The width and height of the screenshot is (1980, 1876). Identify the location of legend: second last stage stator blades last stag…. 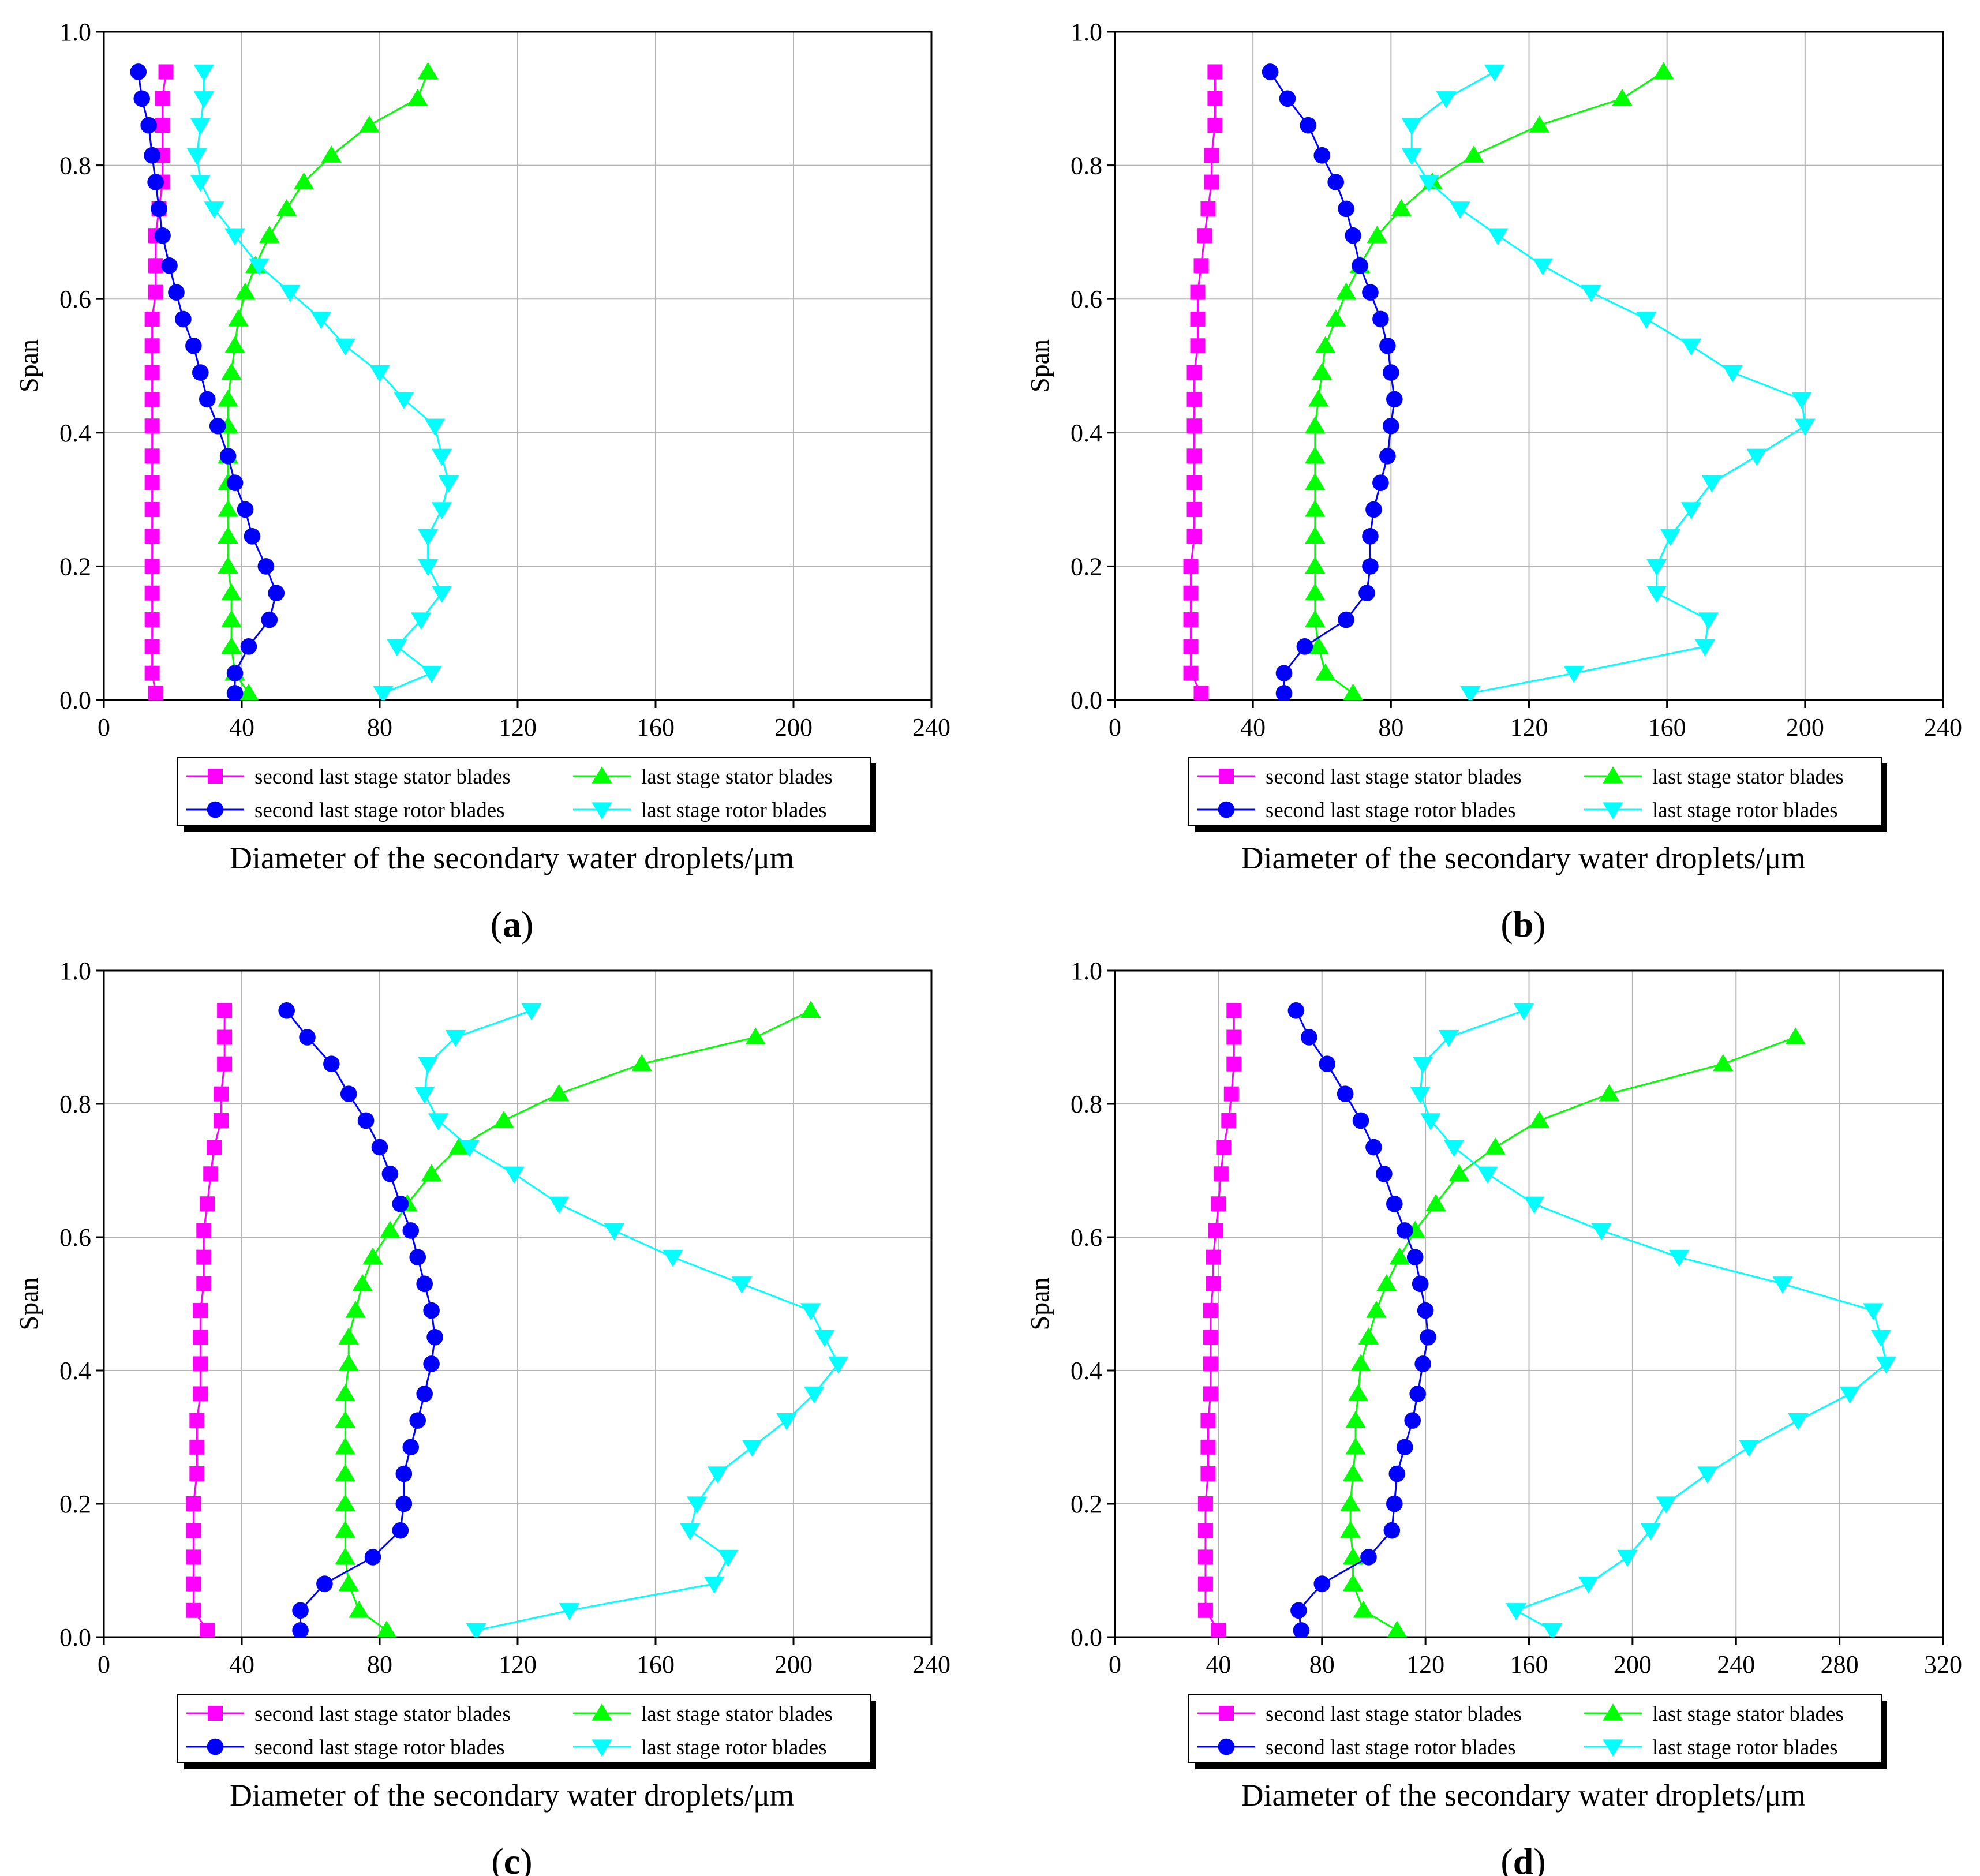
(526, 794).